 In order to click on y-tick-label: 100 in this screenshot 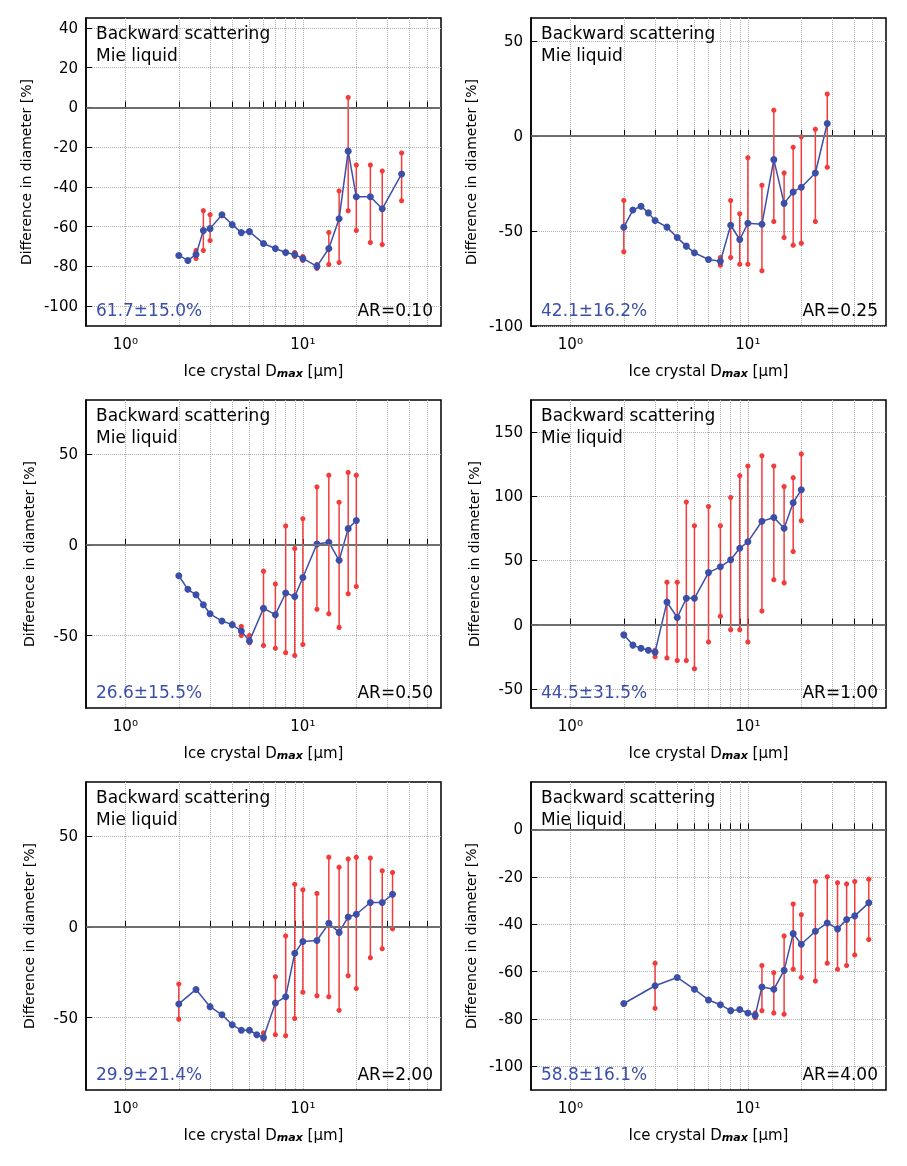, I will do `click(508, 496)`.